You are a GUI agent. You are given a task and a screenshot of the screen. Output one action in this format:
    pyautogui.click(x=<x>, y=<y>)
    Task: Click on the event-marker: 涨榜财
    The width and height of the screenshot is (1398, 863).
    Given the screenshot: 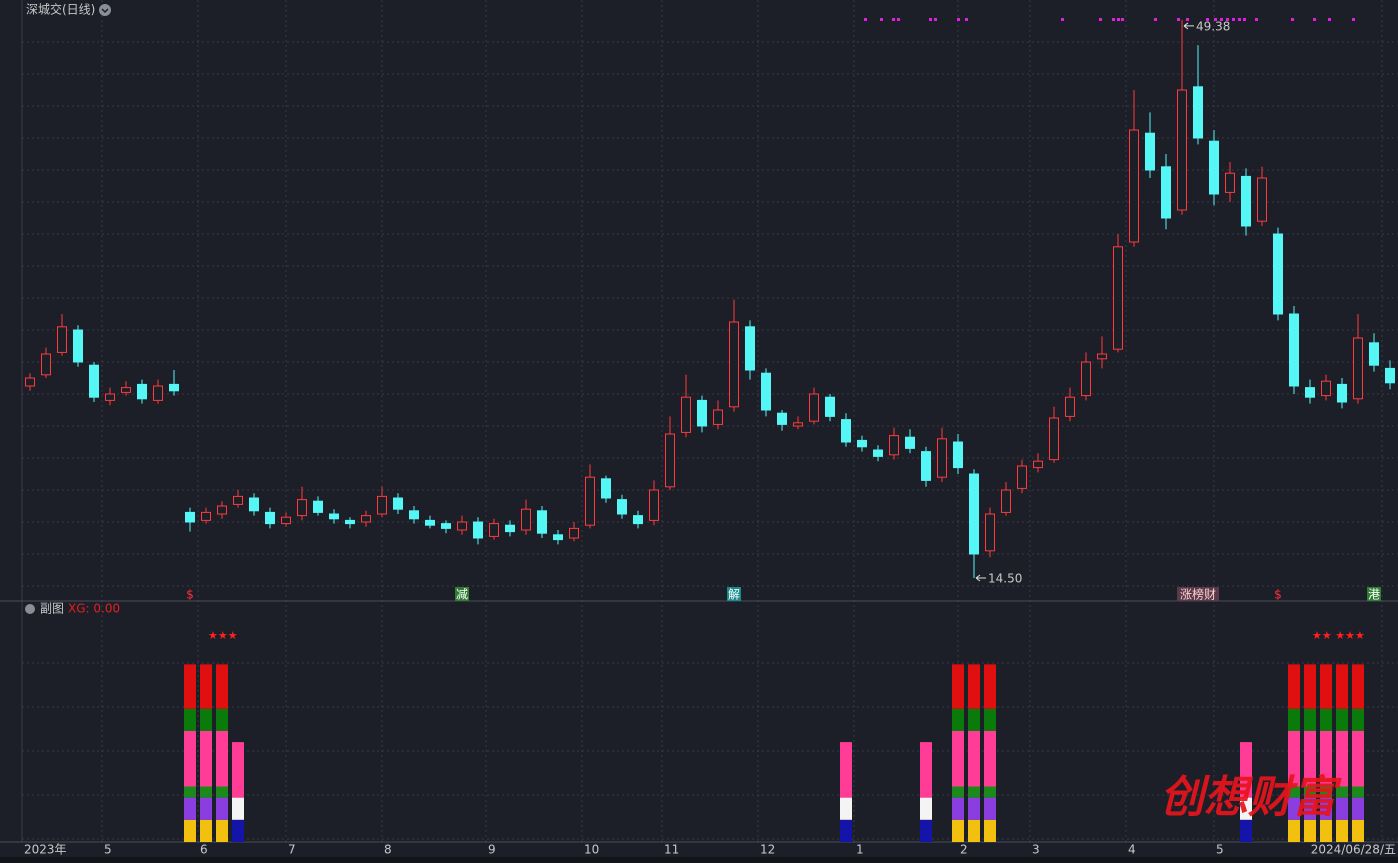 What is the action you would take?
    pyautogui.click(x=1198, y=594)
    